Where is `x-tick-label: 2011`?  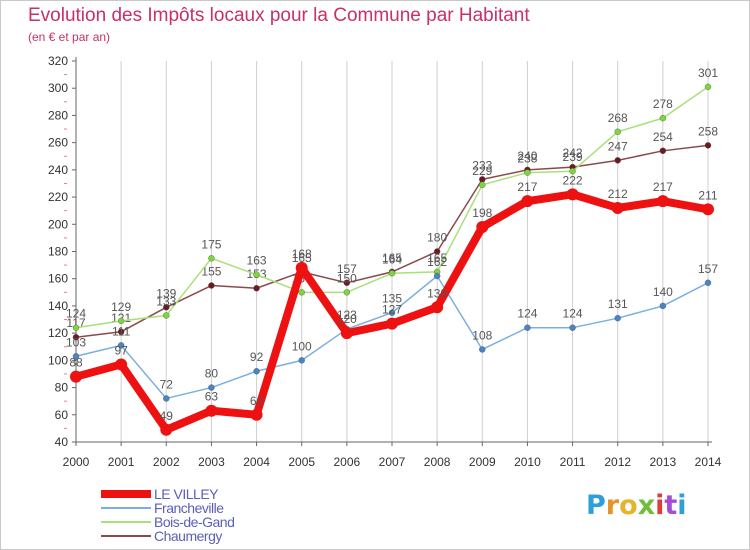 x-tick-label: 2011 is located at coordinates (573, 462).